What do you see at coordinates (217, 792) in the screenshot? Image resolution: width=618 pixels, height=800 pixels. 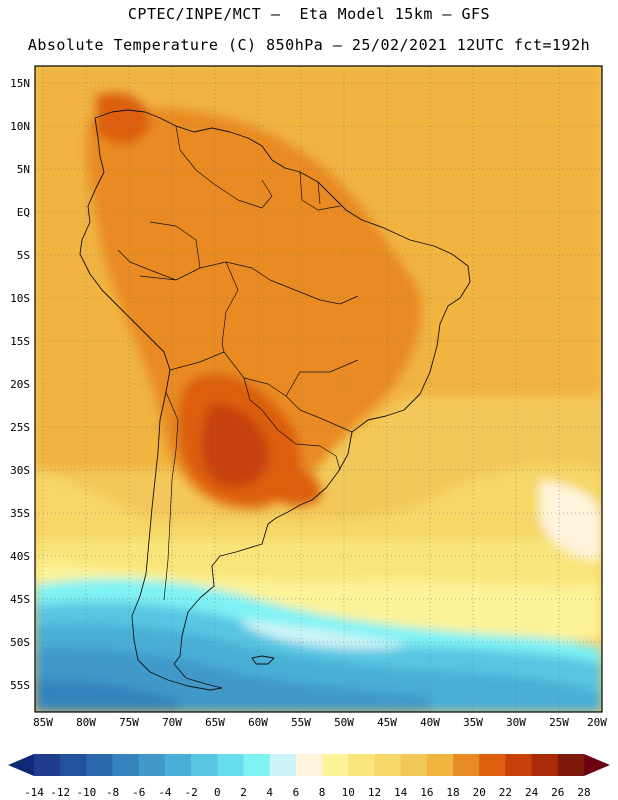 I see `colorbar-tick-label: 0` at bounding box center [217, 792].